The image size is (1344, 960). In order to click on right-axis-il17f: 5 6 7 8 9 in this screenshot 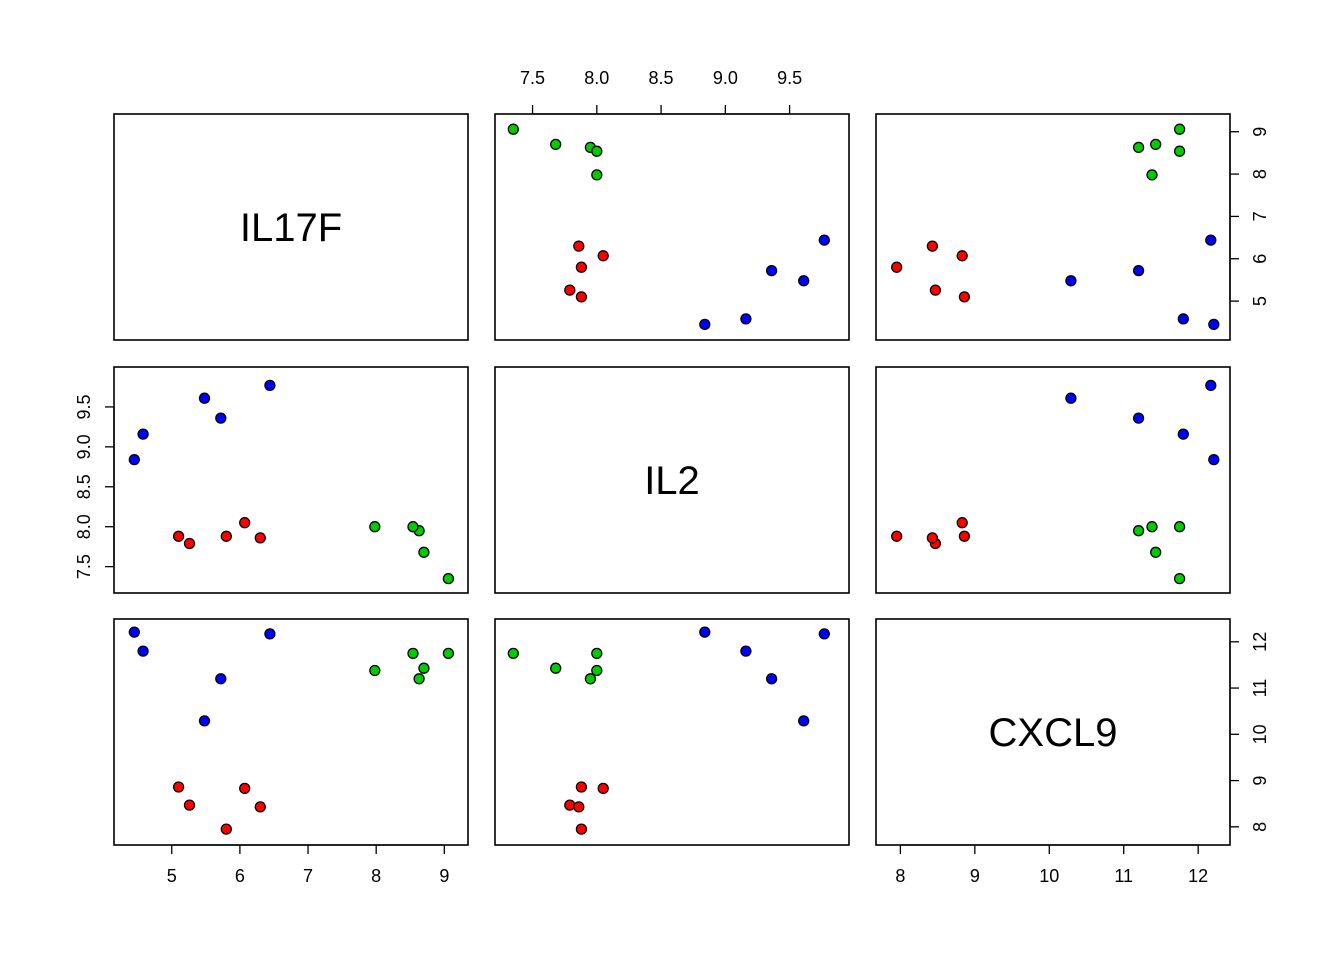, I will do `click(1249, 216)`.